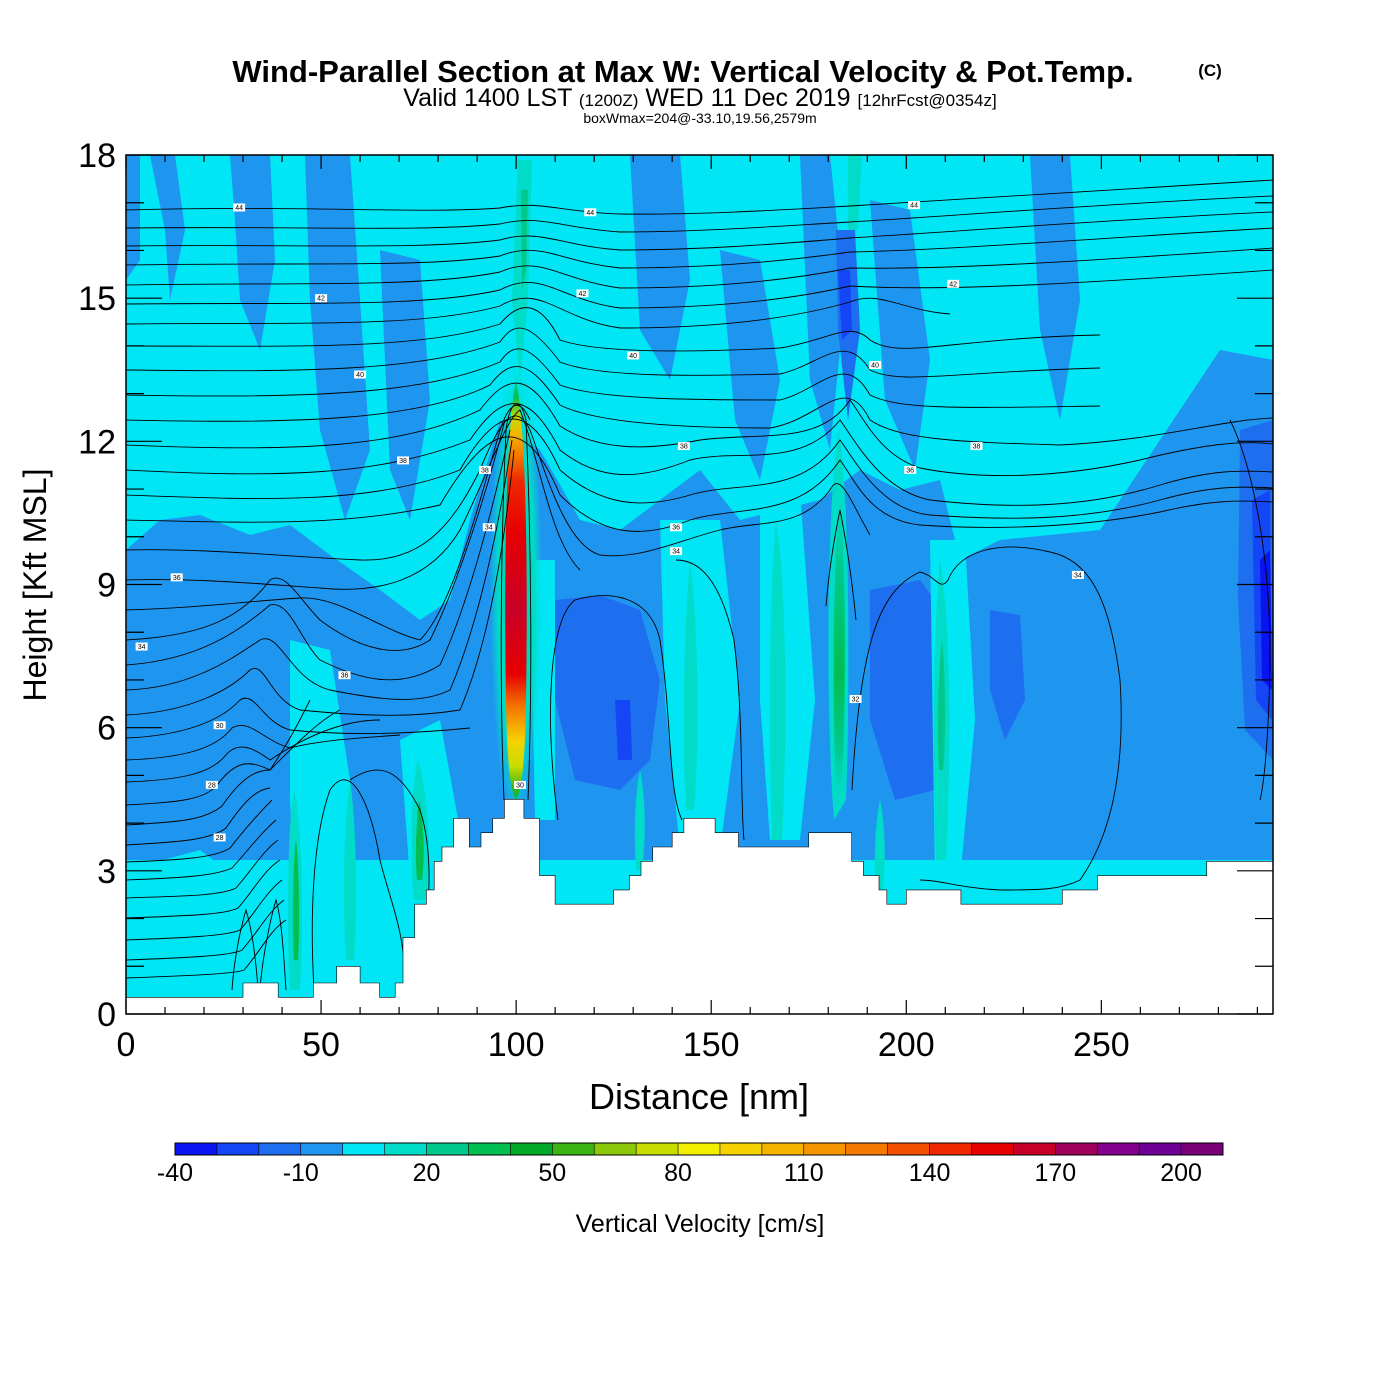 The height and width of the screenshot is (1400, 1400). I want to click on x-tick-label: 0, so click(126, 1045).